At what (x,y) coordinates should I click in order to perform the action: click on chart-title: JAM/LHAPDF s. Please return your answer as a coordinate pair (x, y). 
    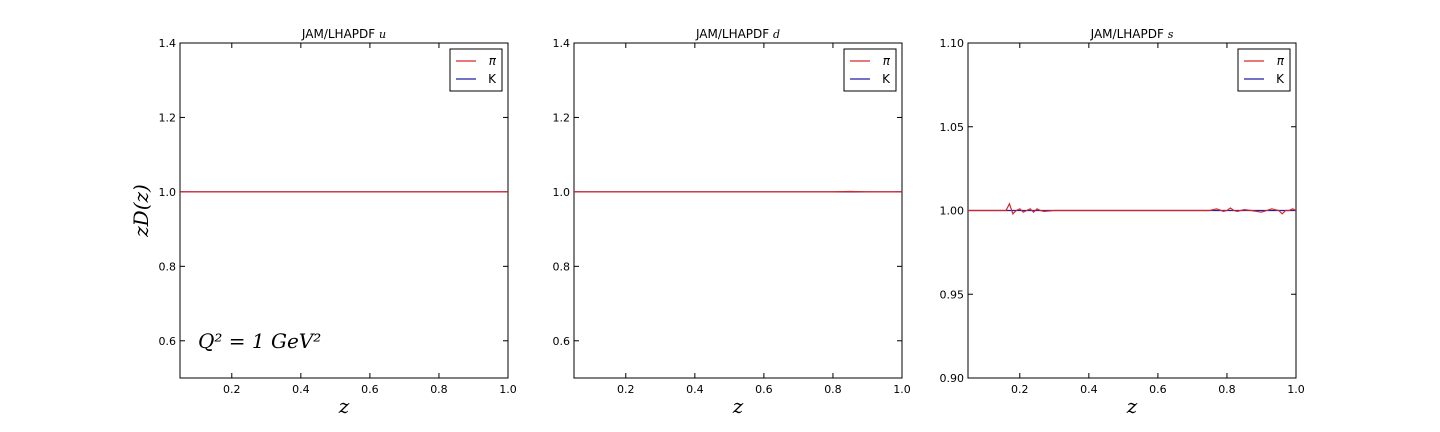
    Looking at the image, I should click on (1132, 34).